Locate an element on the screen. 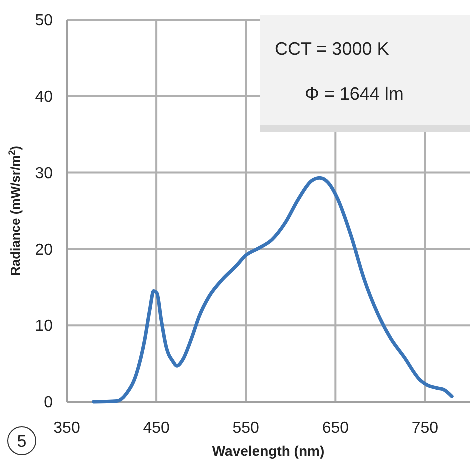  y-tick-label: 40 is located at coordinates (44, 97).